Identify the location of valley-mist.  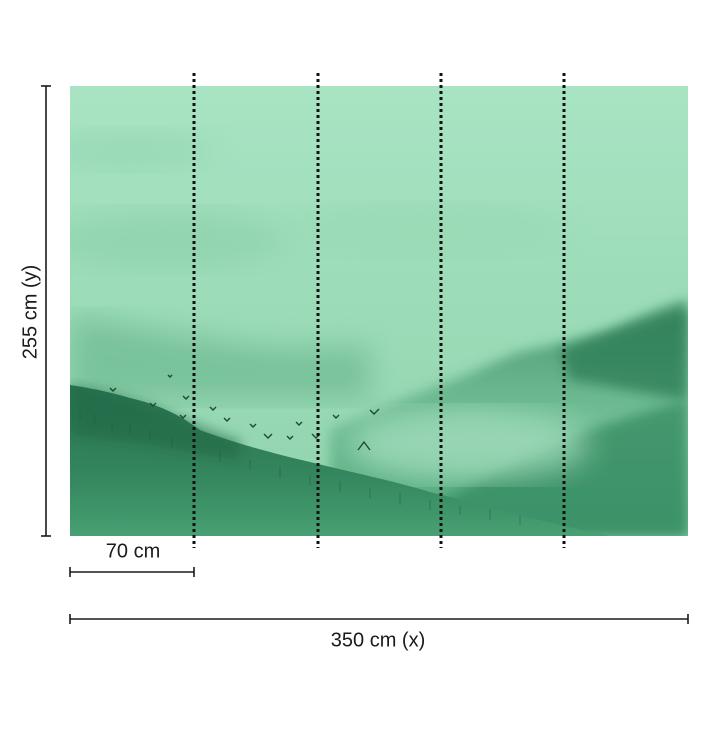
(470, 445).